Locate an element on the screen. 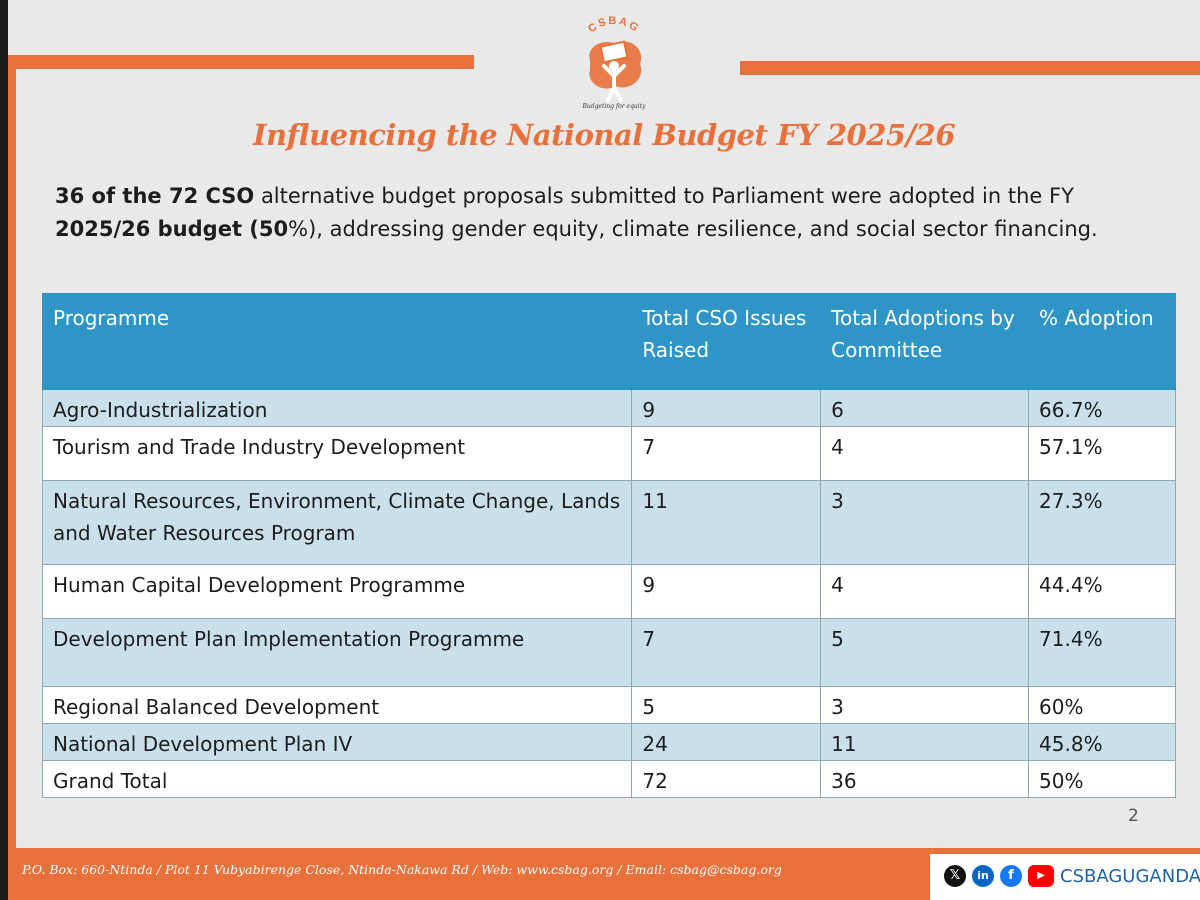 This screenshot has width=1200, height=900. table-row: National Development Plan IV 24 11 45.8% is located at coordinates (608, 742).